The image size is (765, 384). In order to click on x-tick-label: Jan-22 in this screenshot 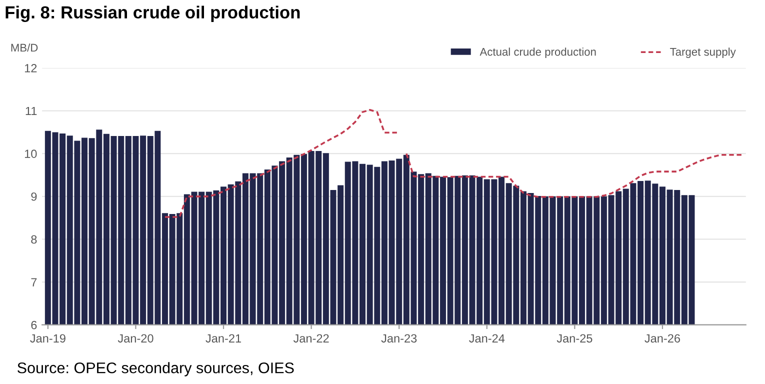, I will do `click(311, 338)`.